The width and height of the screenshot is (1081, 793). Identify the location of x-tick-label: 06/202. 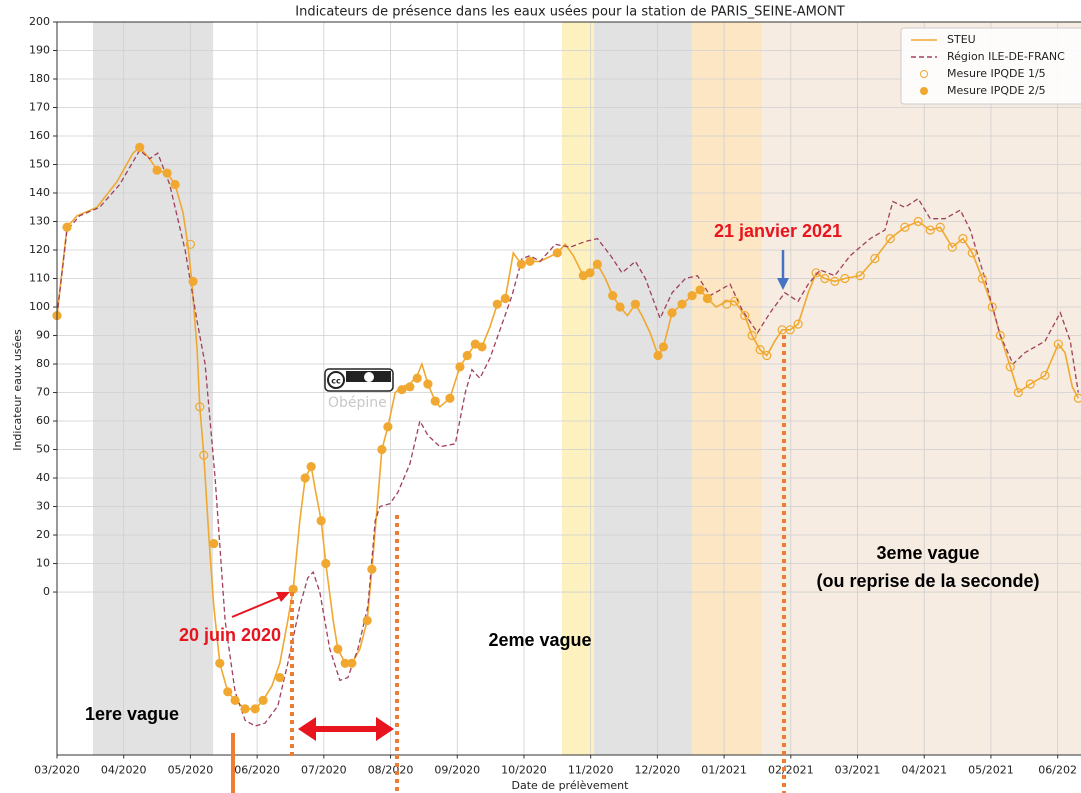
(1057, 770).